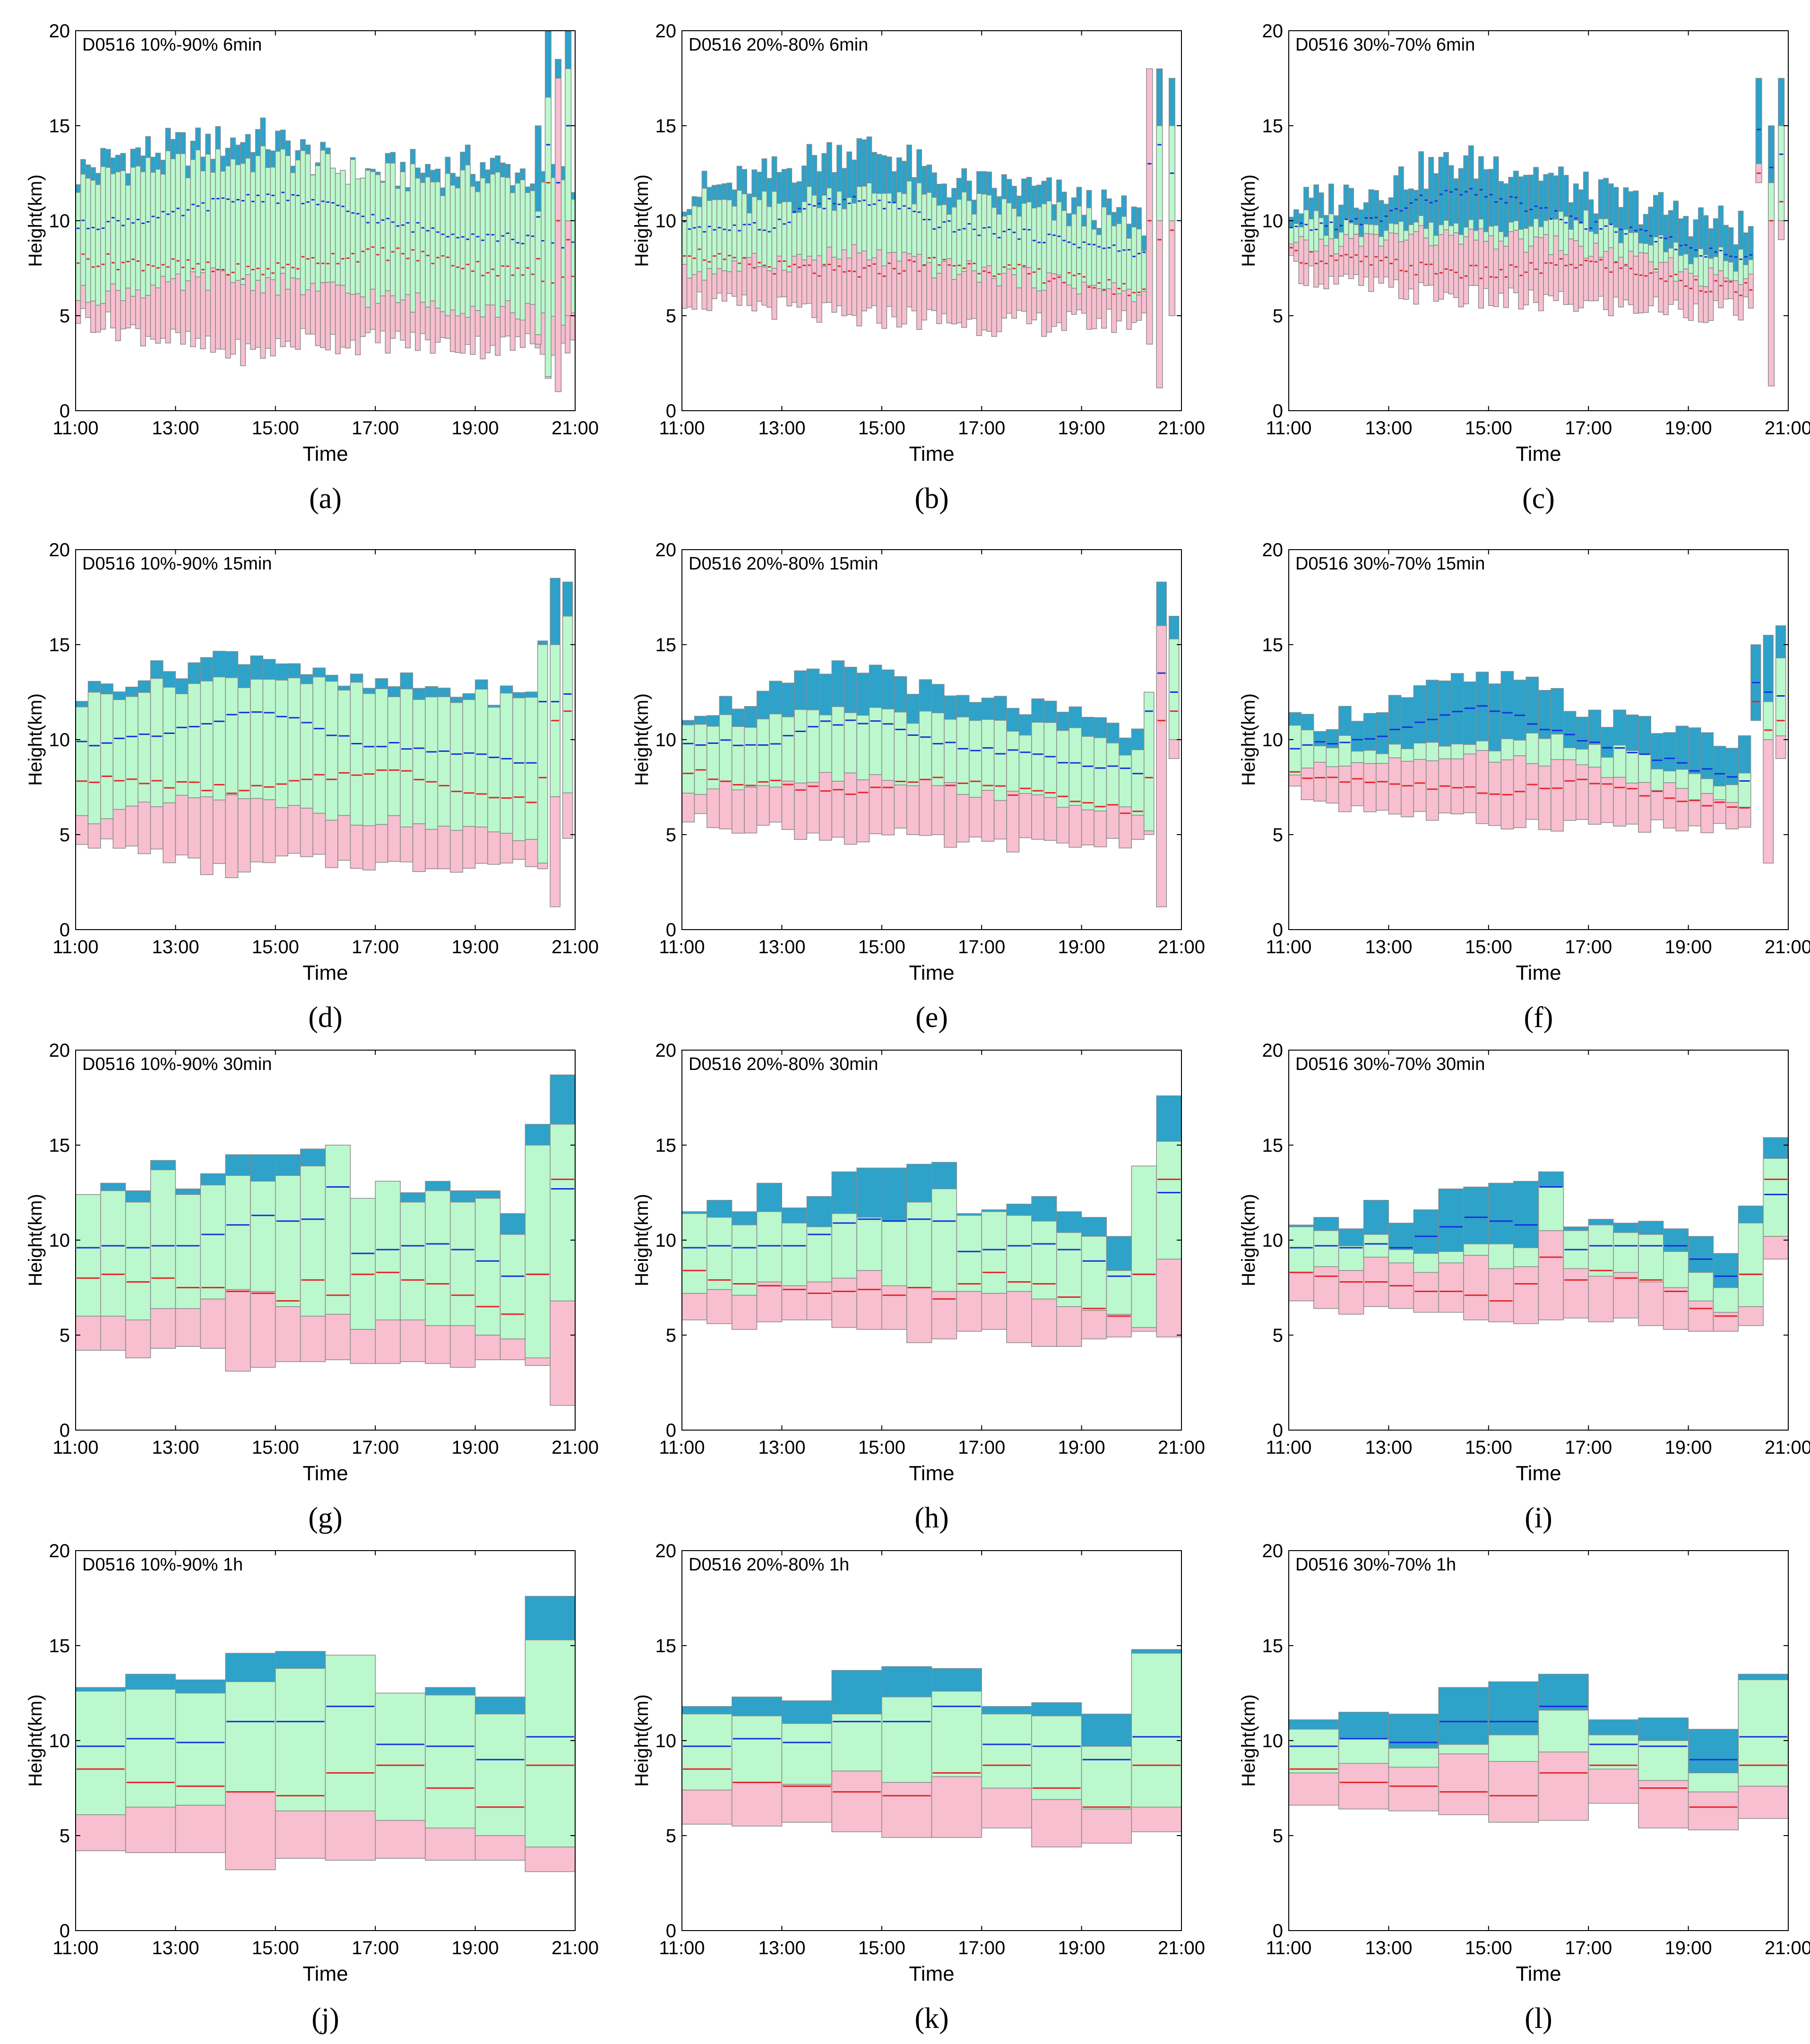 The image size is (1810, 2044). What do you see at coordinates (1278, 1430) in the screenshot?
I see `y-tick-label: 0` at bounding box center [1278, 1430].